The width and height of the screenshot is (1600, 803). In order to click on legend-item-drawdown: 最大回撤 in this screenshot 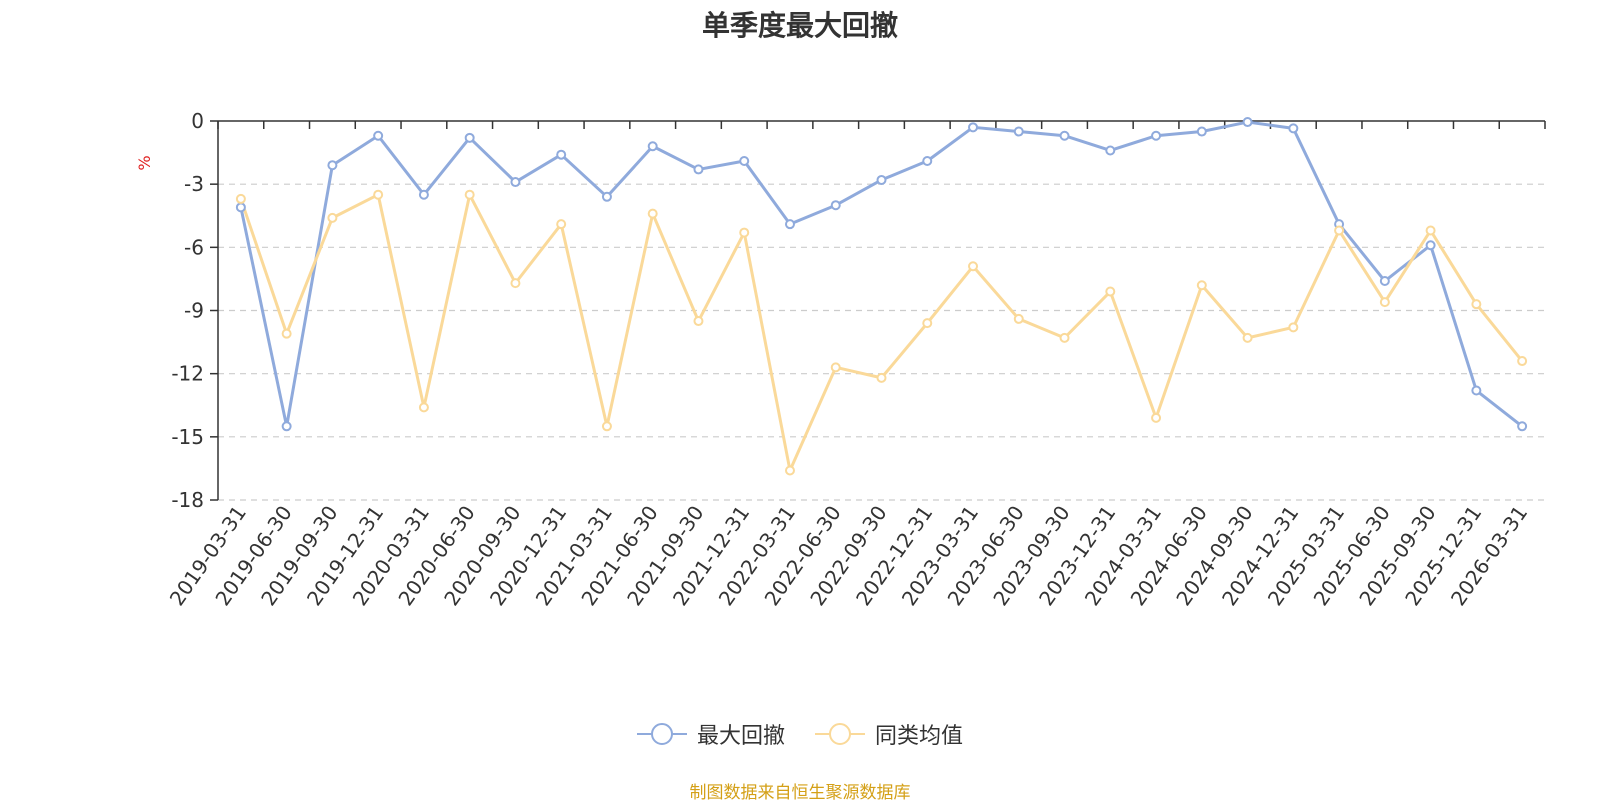, I will do `click(710, 734)`.